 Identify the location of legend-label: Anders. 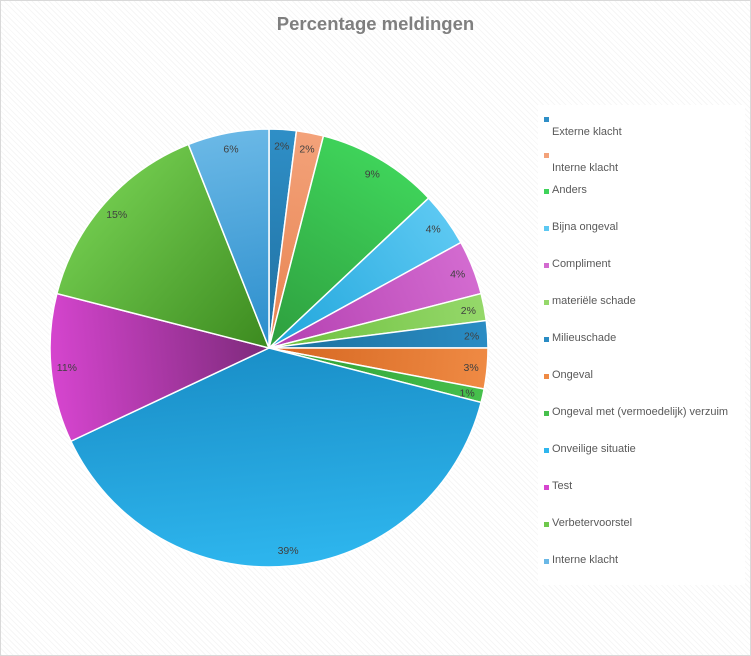
(569, 190).